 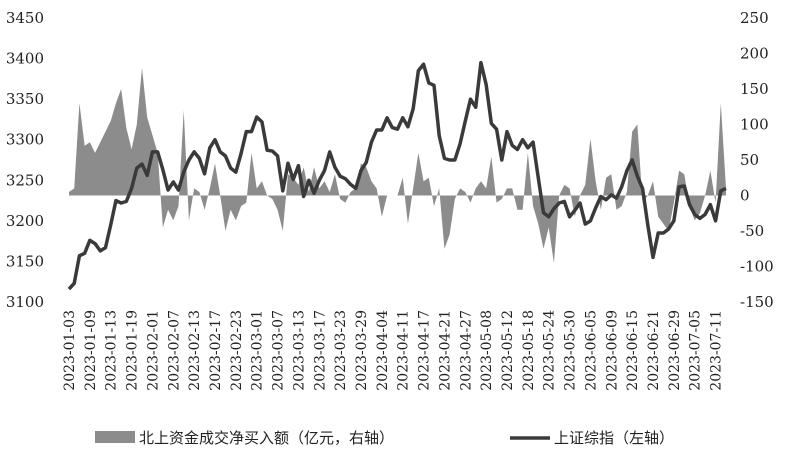 I want to click on x-tick-label: 2023-05-12, so click(x=508, y=350).